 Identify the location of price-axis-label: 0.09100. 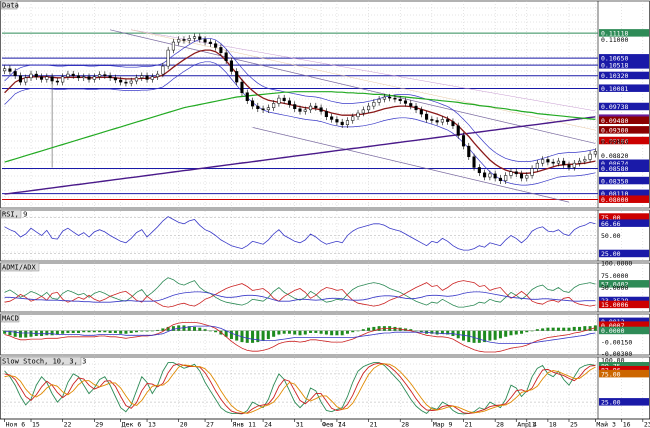
(614, 141).